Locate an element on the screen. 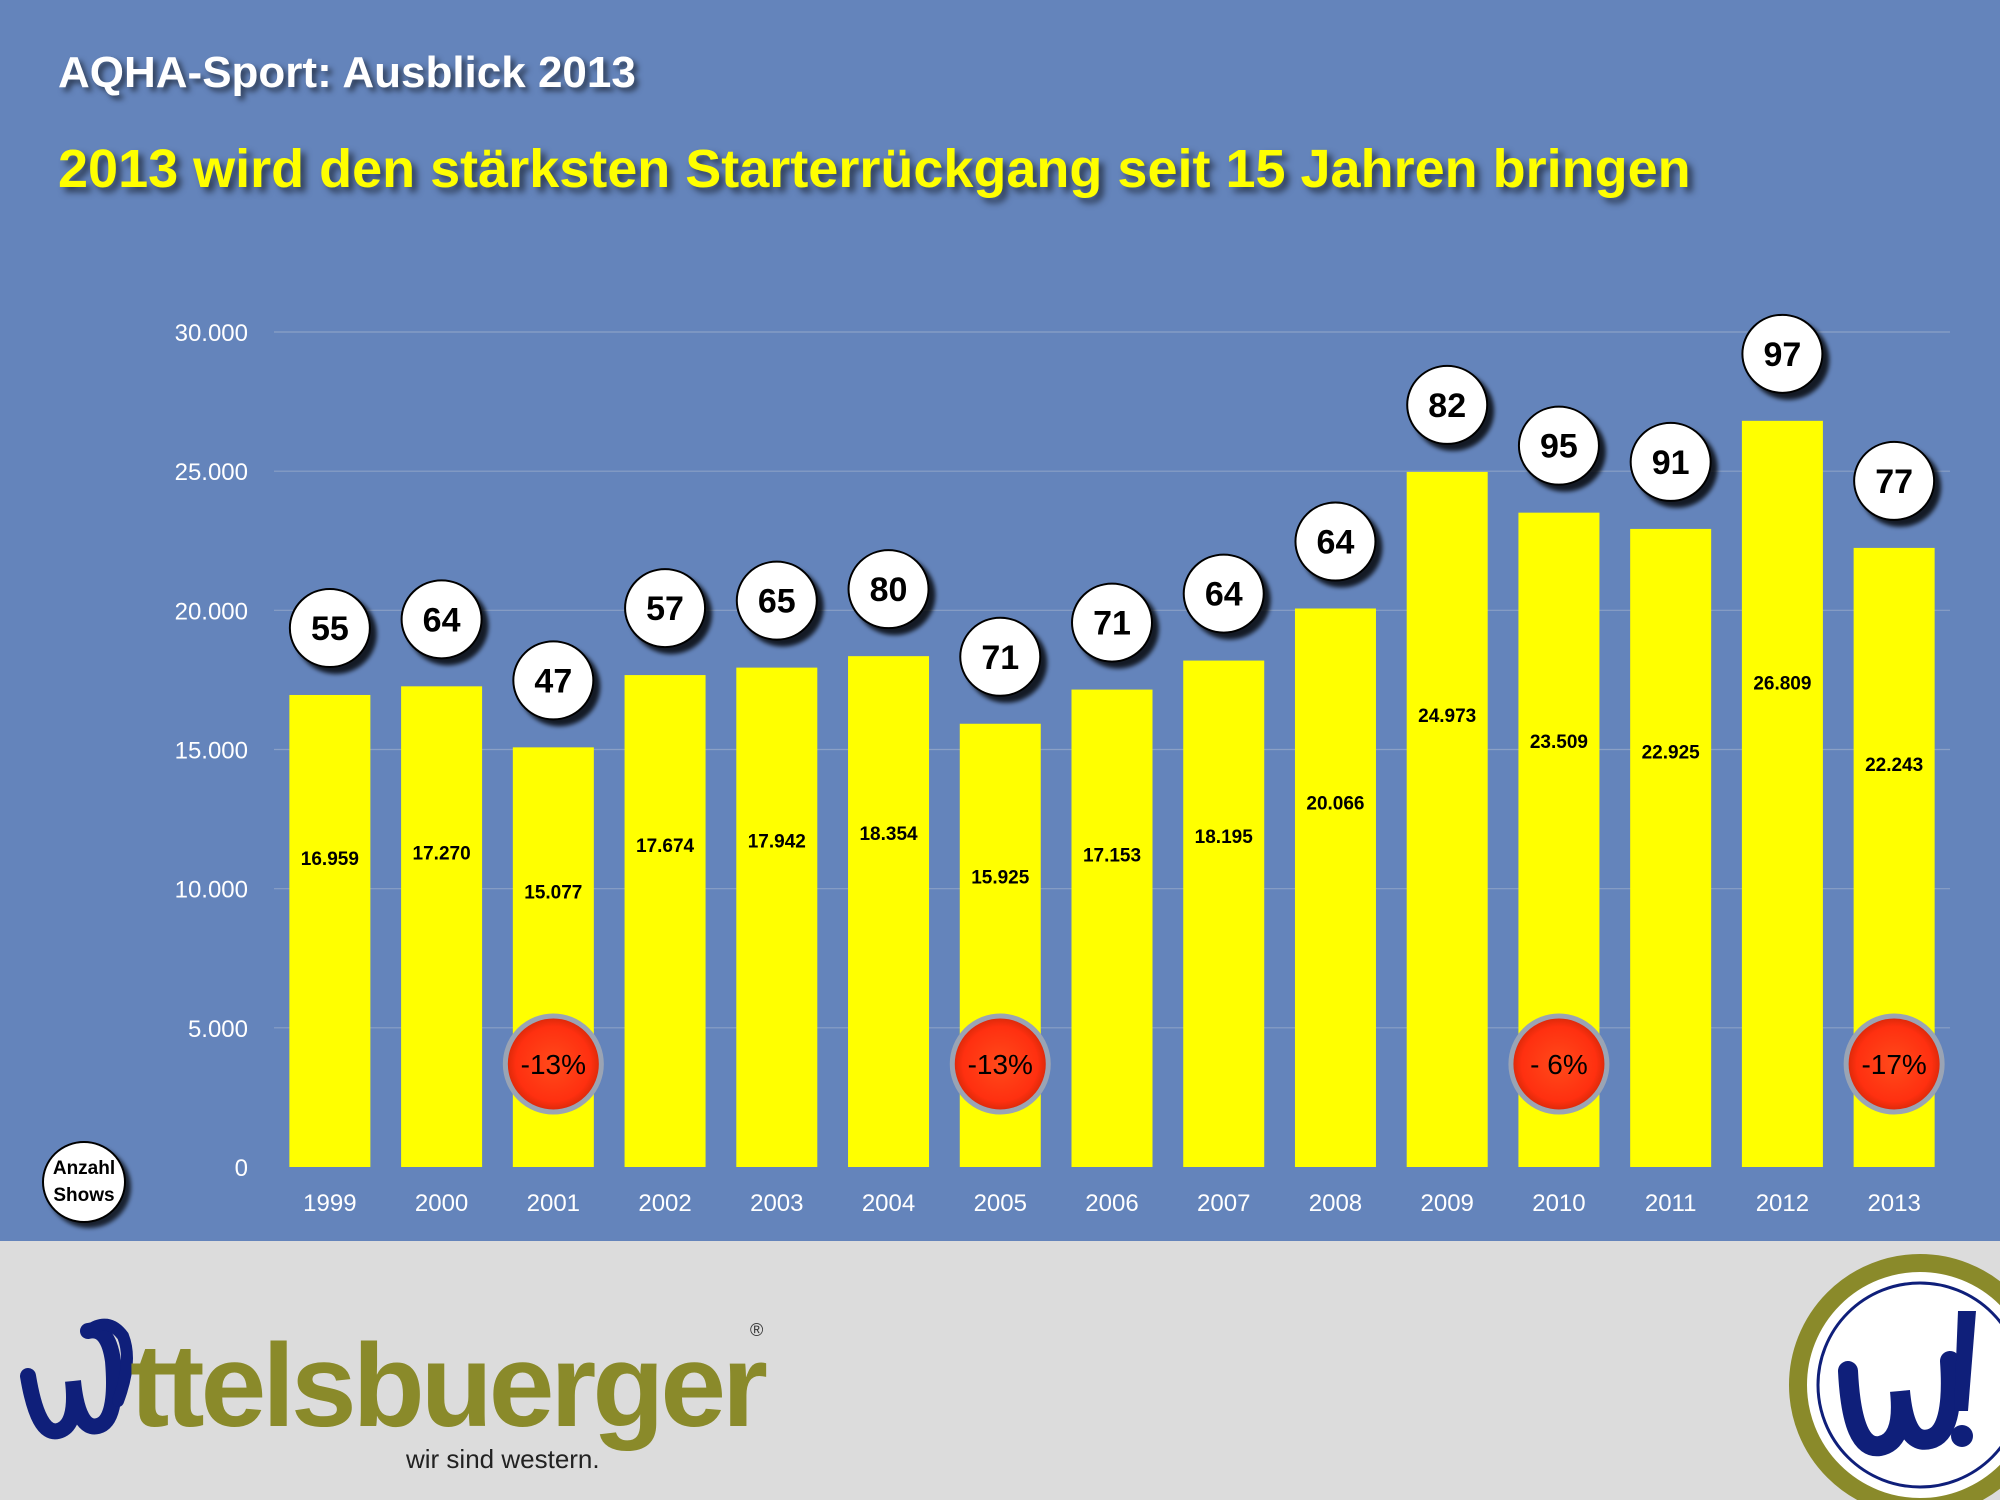  bar-value-label: 20.066 is located at coordinates (1335, 804).